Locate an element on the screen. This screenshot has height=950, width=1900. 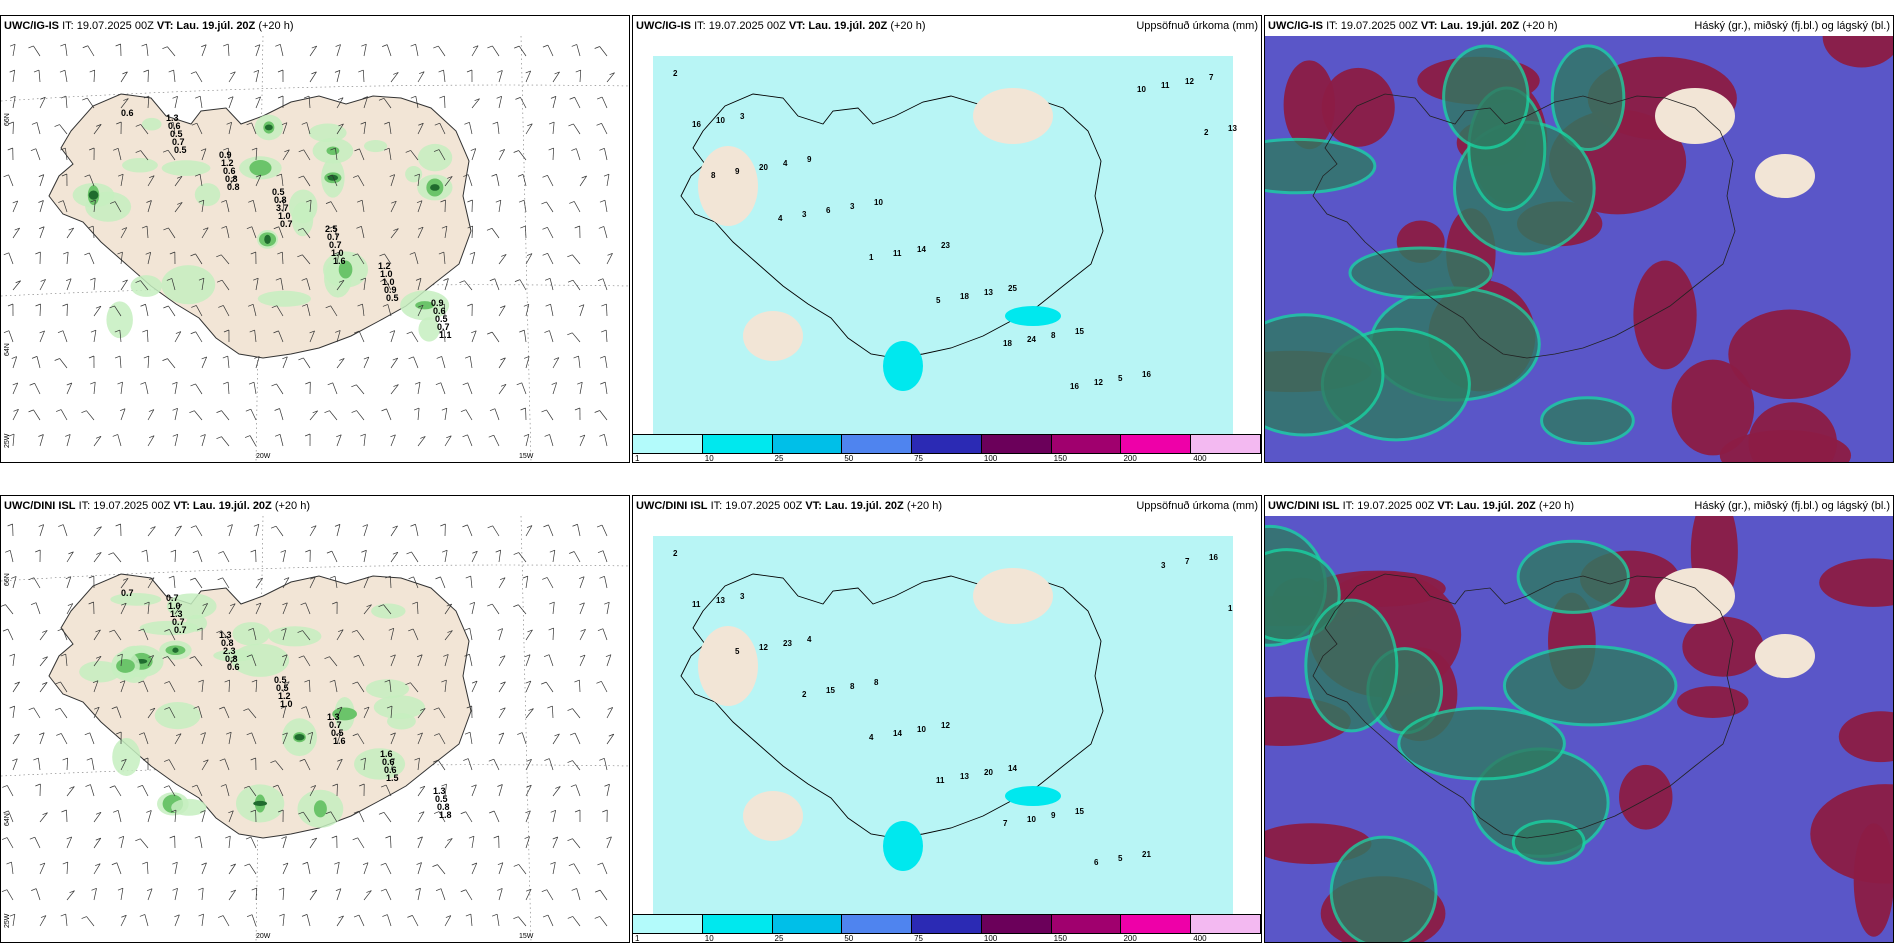
accum-value-label: 25 is located at coordinates (1012, 288).